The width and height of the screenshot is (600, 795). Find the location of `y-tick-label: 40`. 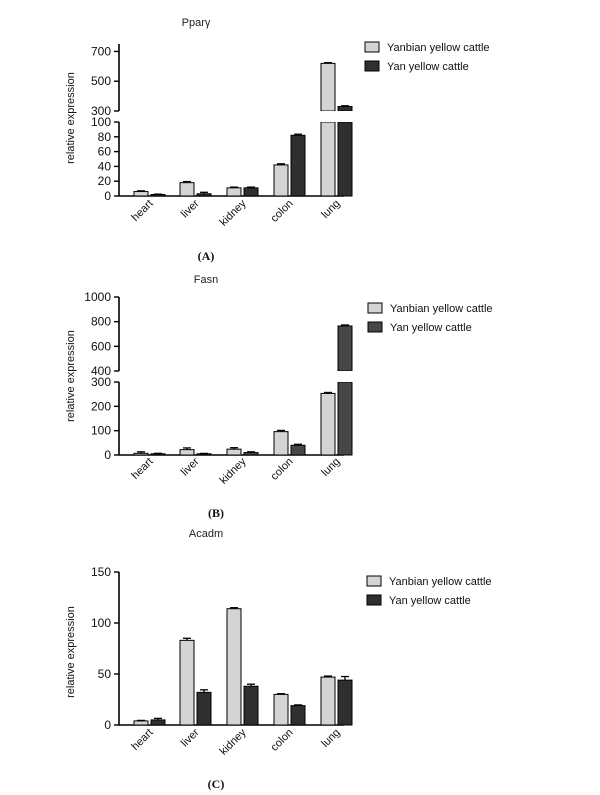

y-tick-label: 40 is located at coordinates (105, 166).